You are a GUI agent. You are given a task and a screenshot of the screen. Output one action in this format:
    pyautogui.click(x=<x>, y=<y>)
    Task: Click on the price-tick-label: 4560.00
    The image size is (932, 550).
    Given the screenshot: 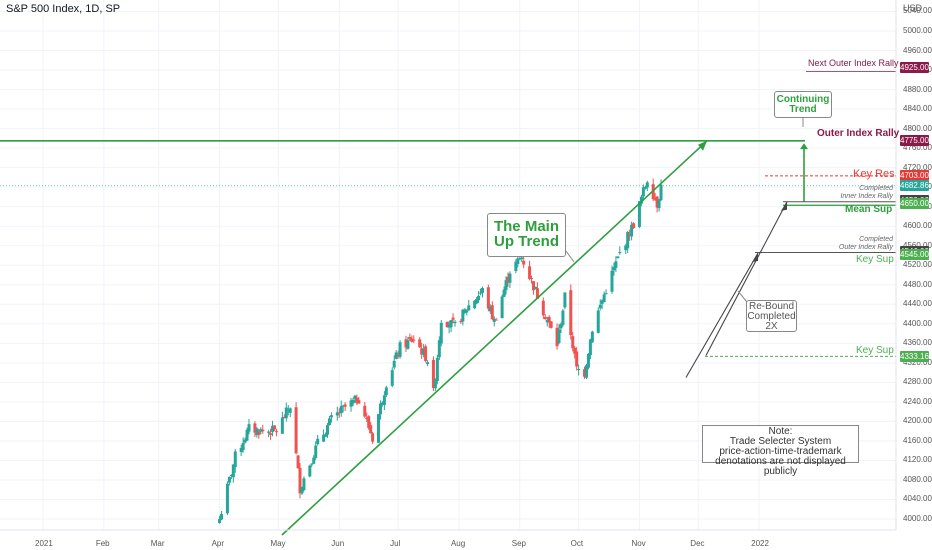 What is the action you would take?
    pyautogui.click(x=917, y=245)
    